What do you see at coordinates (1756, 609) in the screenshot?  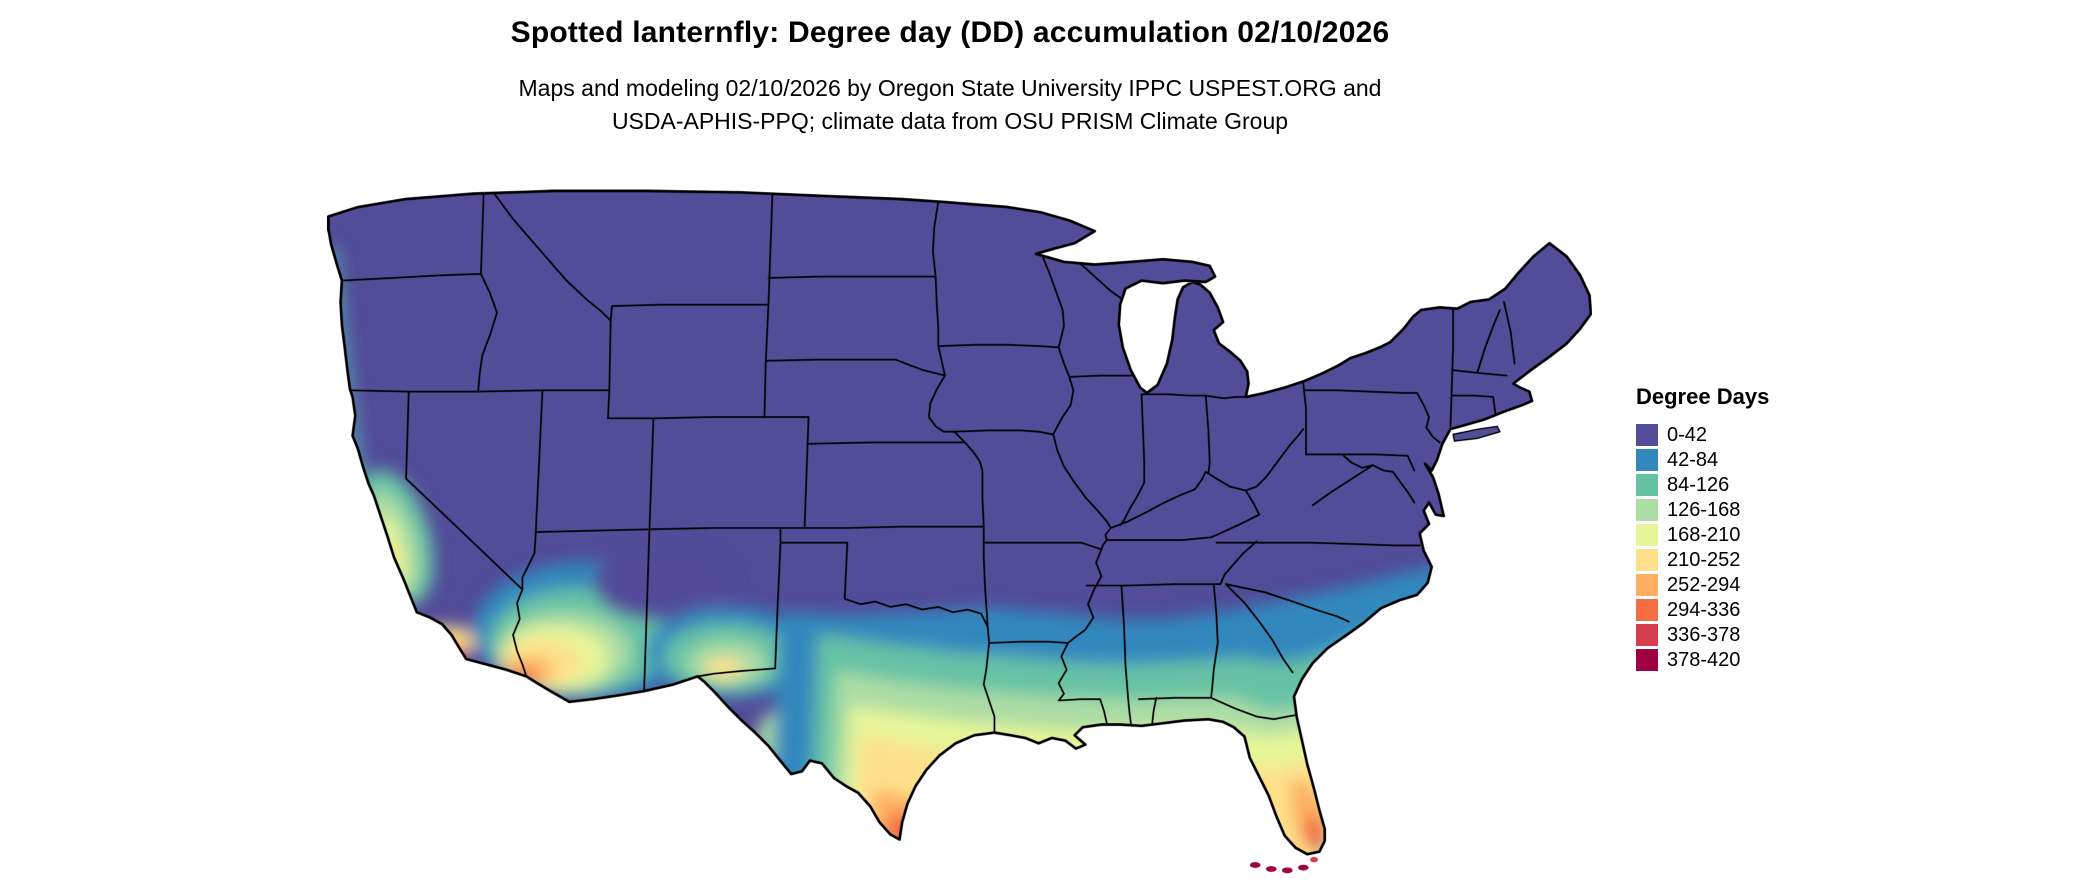 I see `legend-row: 294-336` at bounding box center [1756, 609].